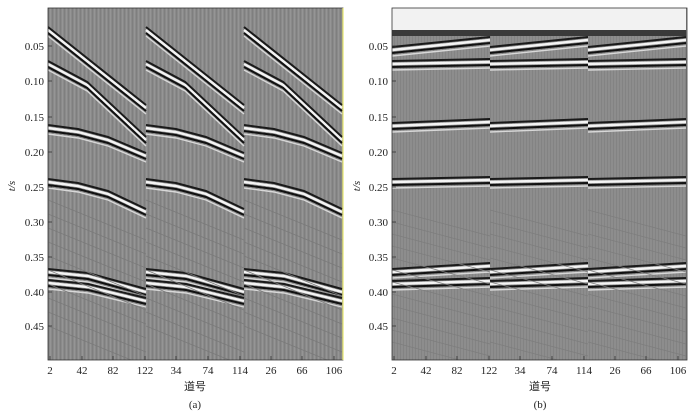  Describe the element at coordinates (379, 82) in the screenshot. I see `y-tick-label: 0.10` at that location.